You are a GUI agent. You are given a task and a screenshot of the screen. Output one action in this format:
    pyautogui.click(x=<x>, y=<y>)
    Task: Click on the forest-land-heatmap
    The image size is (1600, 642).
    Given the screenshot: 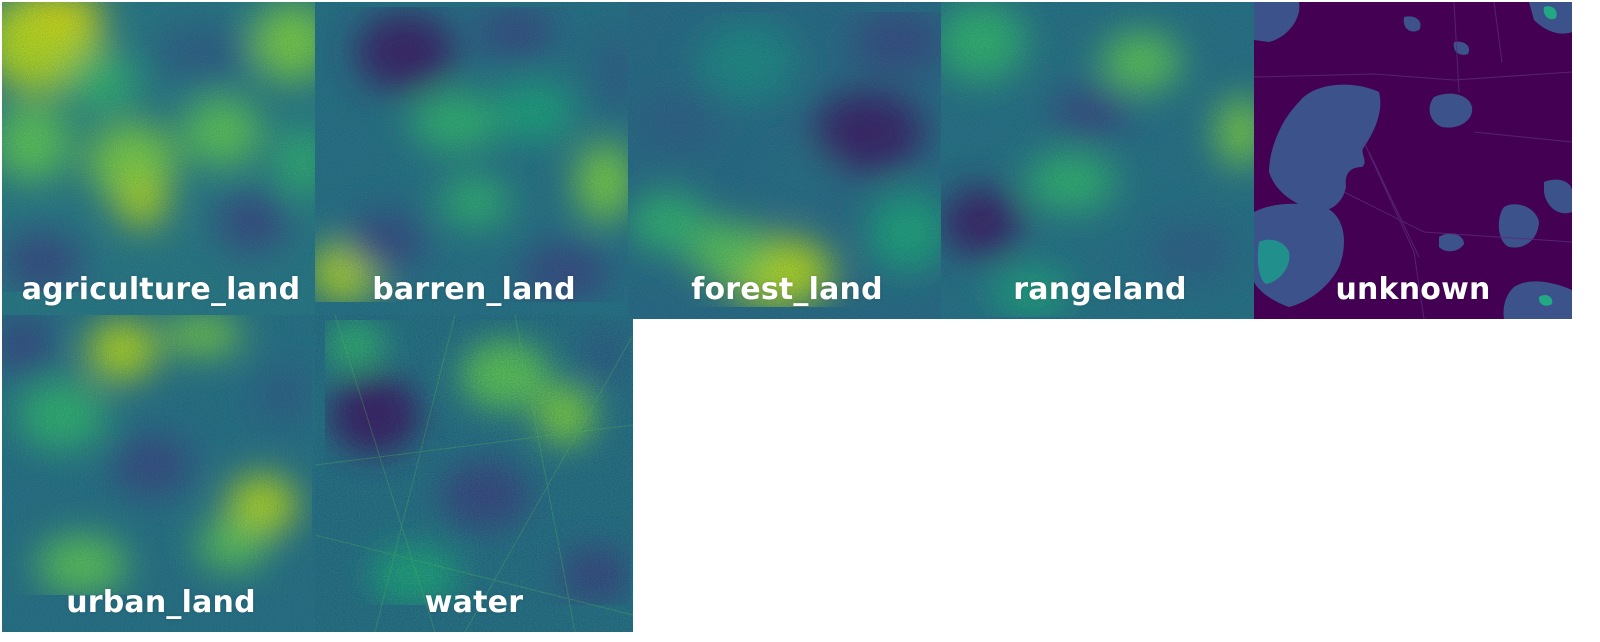 What is the action you would take?
    pyautogui.click(x=787, y=160)
    